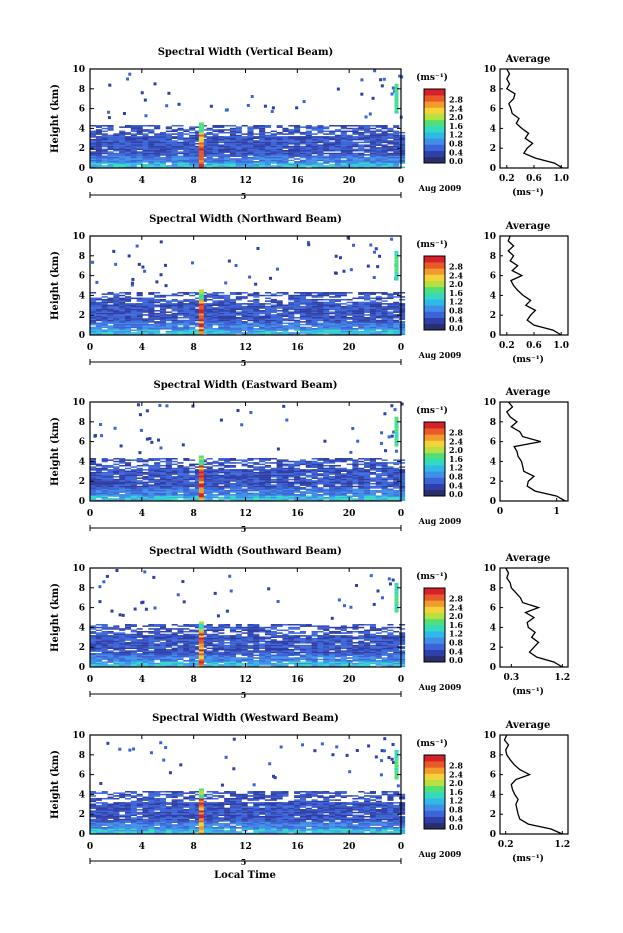  Describe the element at coordinates (528, 392) in the screenshot. I see `average-title: Average` at that location.